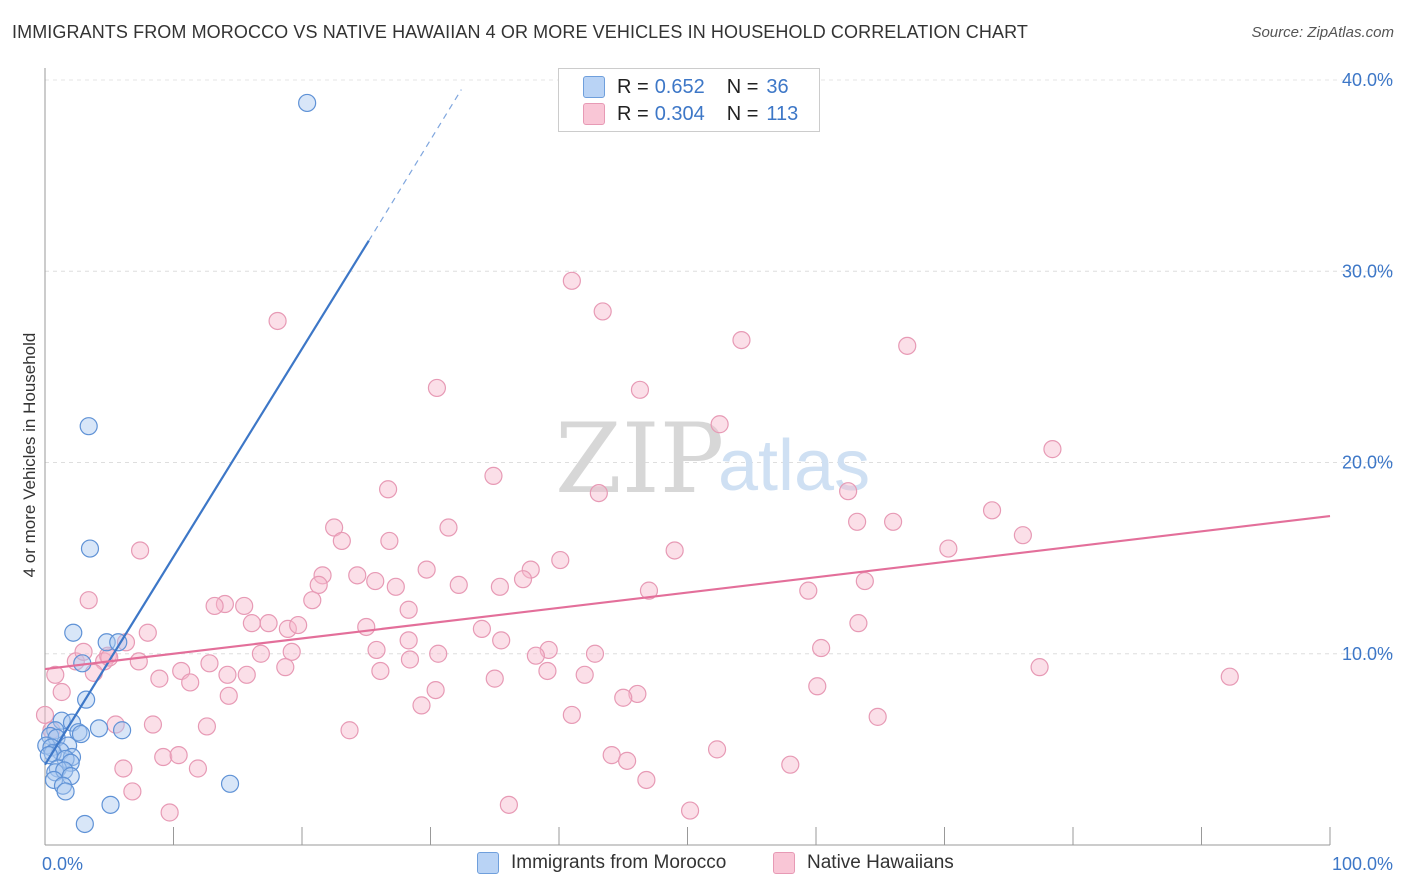 This screenshot has height=892, width=1406. I want to click on x-tick-label: 0.0%, so click(62, 864).